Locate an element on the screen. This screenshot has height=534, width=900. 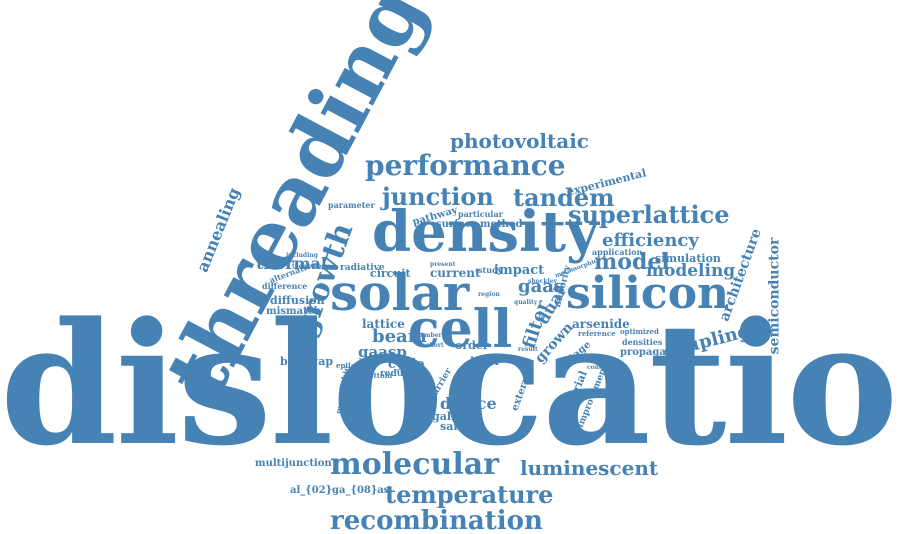
word-semiconductor: semiconductor is located at coordinates (774, 296).